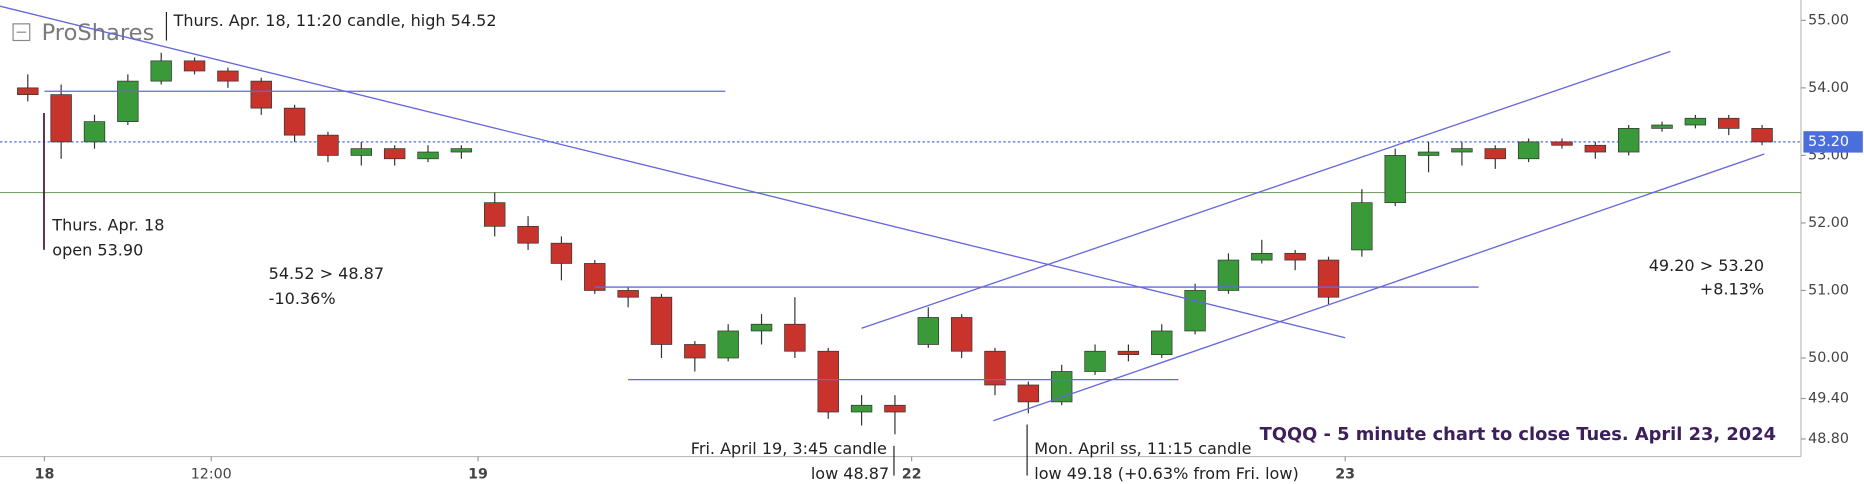 This screenshot has width=1864, height=484. What do you see at coordinates (1828, 439) in the screenshot?
I see `y-tick-label: 48.80` at bounding box center [1828, 439].